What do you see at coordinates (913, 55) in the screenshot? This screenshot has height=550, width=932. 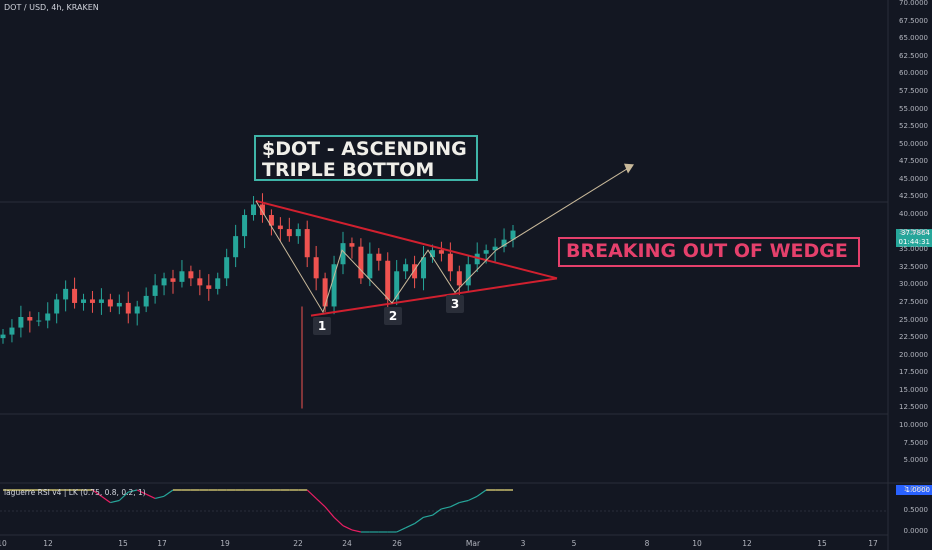 I see `price-tick-label: 62.5000` at bounding box center [913, 55].